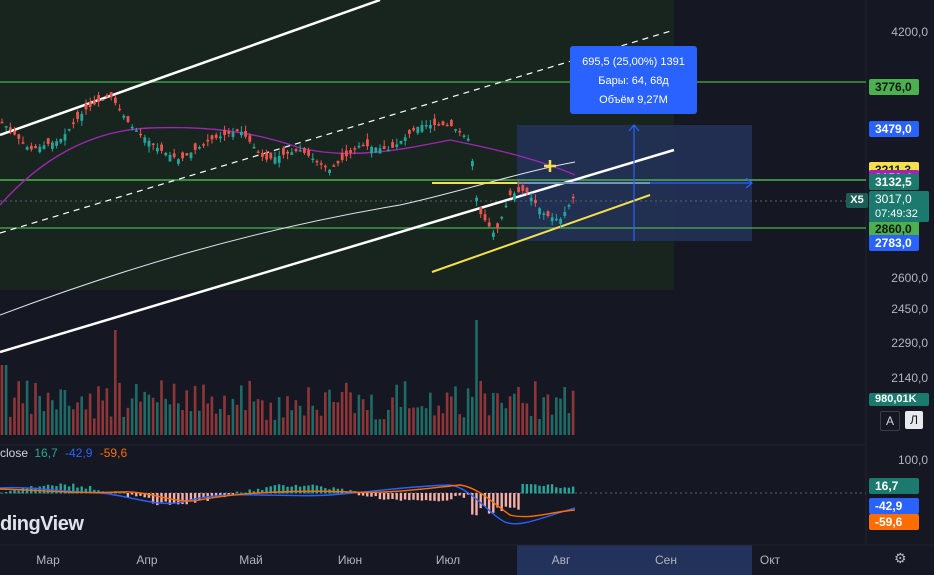 The width and height of the screenshot is (934, 575). Describe the element at coordinates (251, 560) in the screenshot. I see `time-axis-label: Май` at that location.